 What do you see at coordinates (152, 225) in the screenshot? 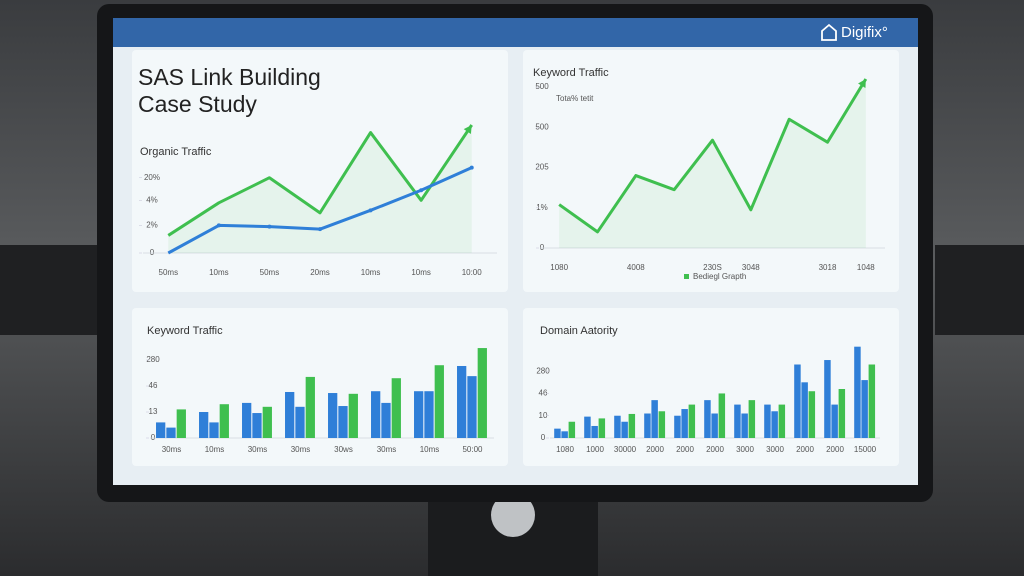
I see `y-tick-label: 2%` at bounding box center [152, 225].